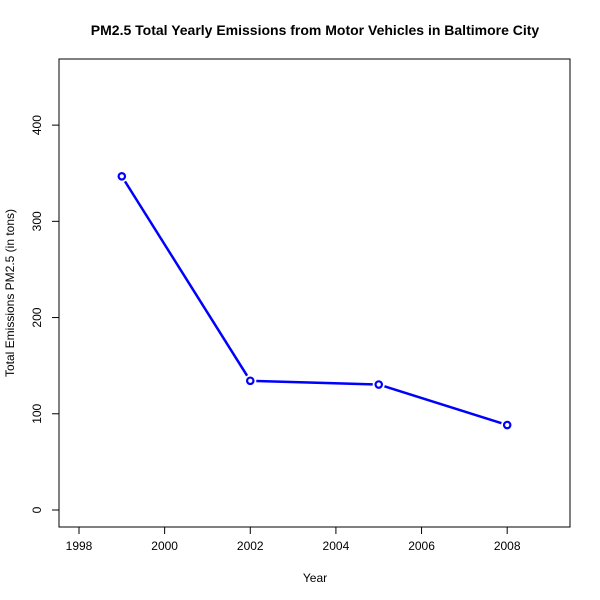 The image size is (600, 600). Describe the element at coordinates (164, 546) in the screenshot. I see `x-tick-label: 2000` at that location.